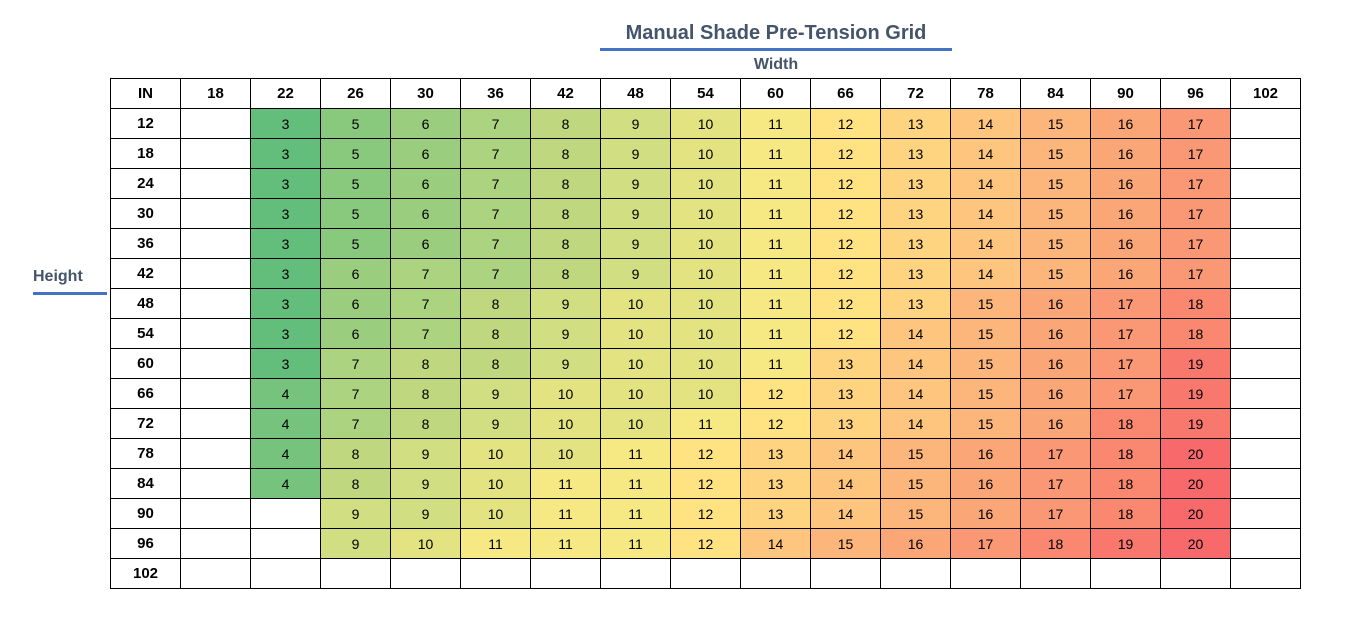  I want to click on height-header-cell: 60, so click(145, 363).